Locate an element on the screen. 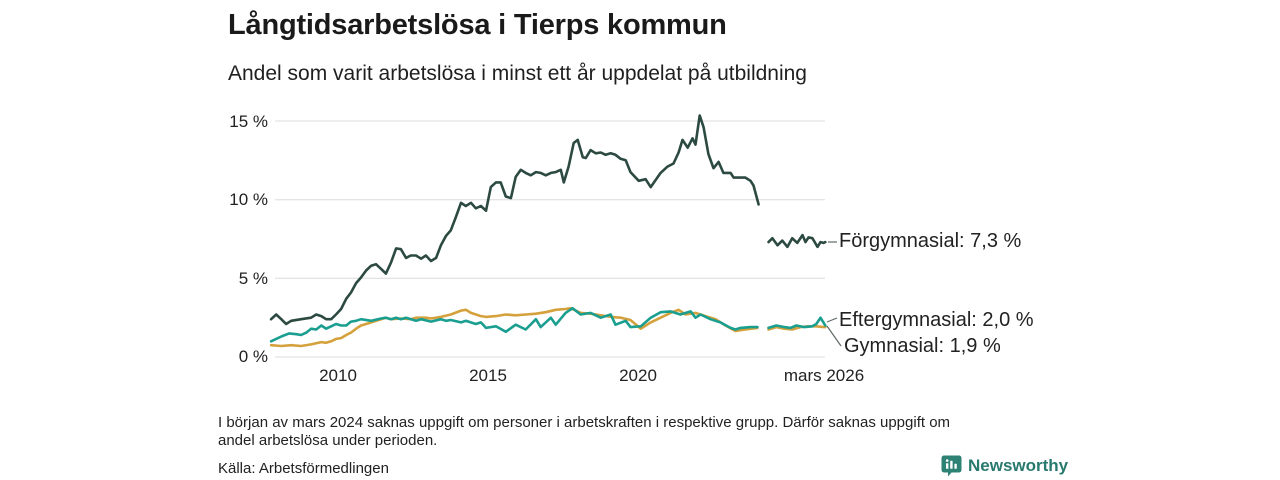 The height and width of the screenshot is (480, 1280). series-label-eftergymnasial: Eftergymnasial: 2,0 % is located at coordinates (936, 320).